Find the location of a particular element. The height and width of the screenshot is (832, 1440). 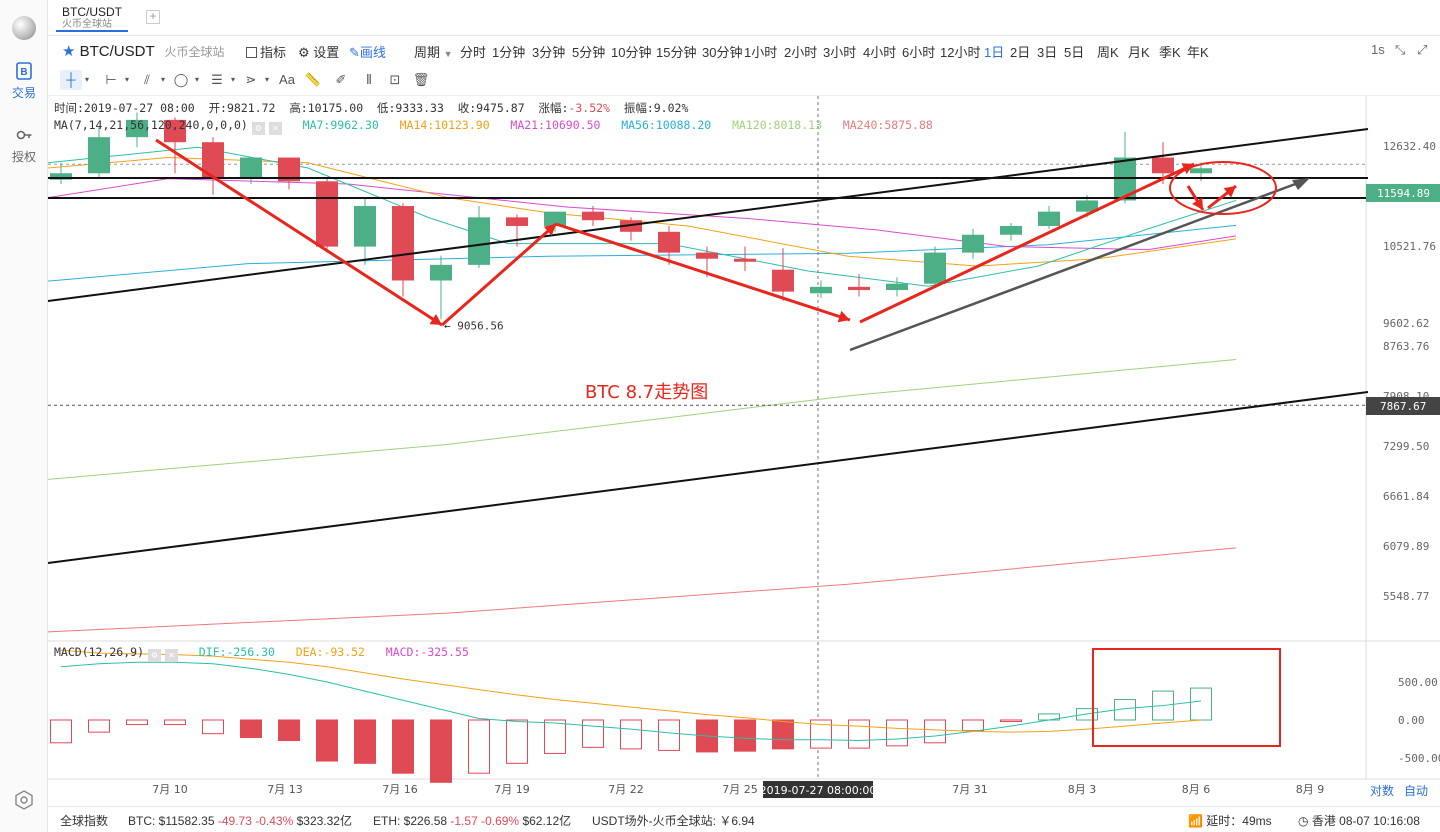

trend-line-tool: ⫽ is located at coordinates (147, 80).